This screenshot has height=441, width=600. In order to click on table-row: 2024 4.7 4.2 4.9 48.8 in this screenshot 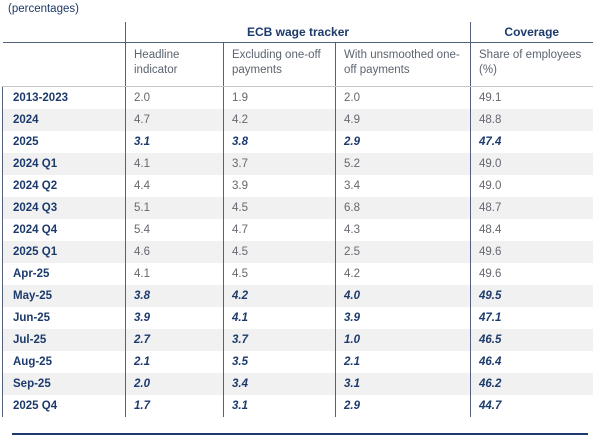, I will do `click(297, 120)`.